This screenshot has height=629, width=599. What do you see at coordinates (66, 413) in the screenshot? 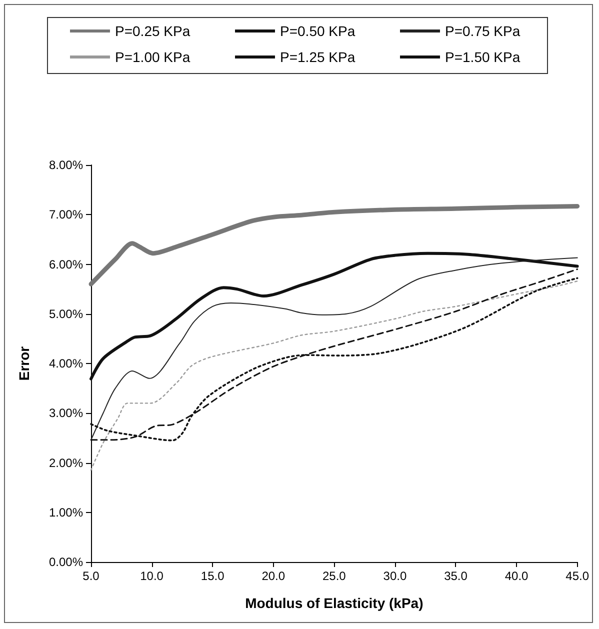
I see `y-tick-label: 3.00%` at bounding box center [66, 413].